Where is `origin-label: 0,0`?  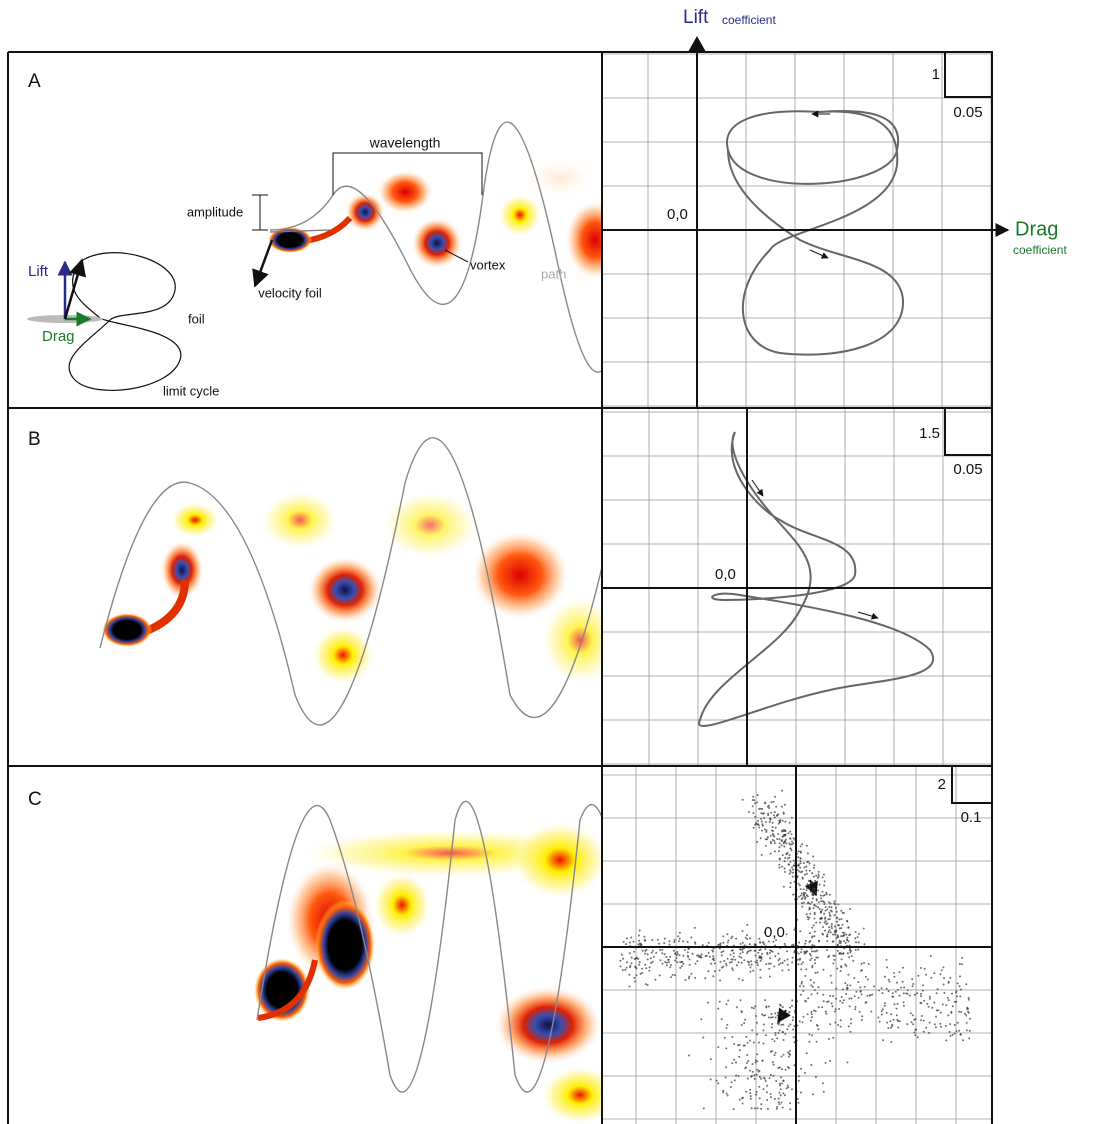
origin-label: 0,0 is located at coordinates (677, 214).